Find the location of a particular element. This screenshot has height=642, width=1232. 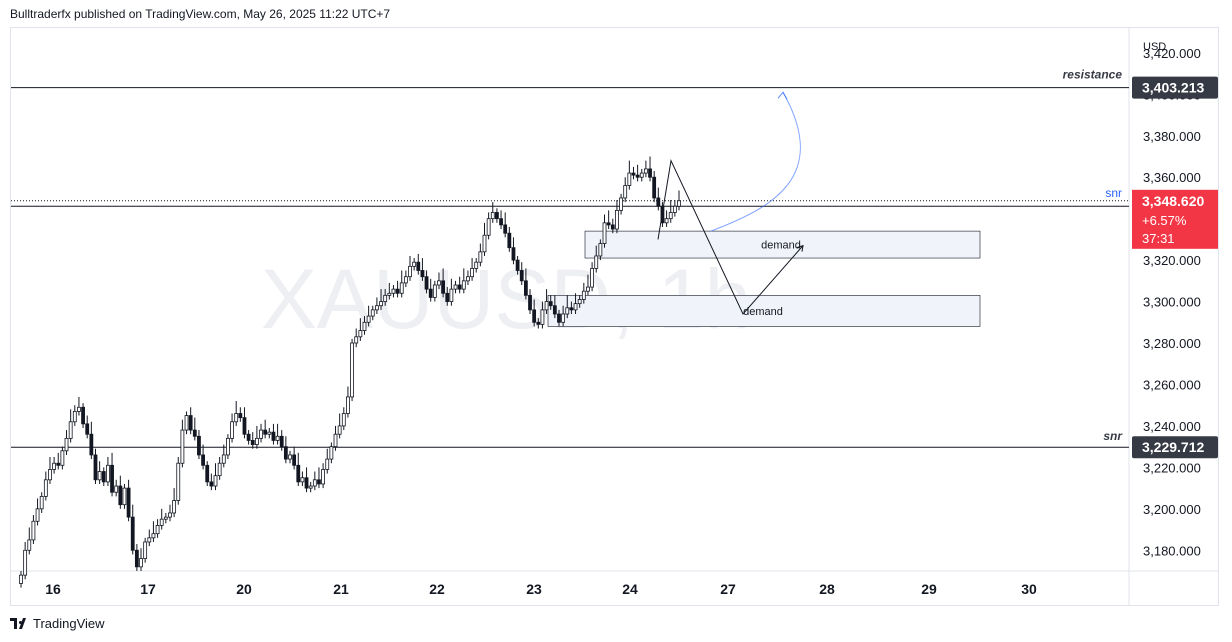

x-tick-label: 23 is located at coordinates (534, 589).